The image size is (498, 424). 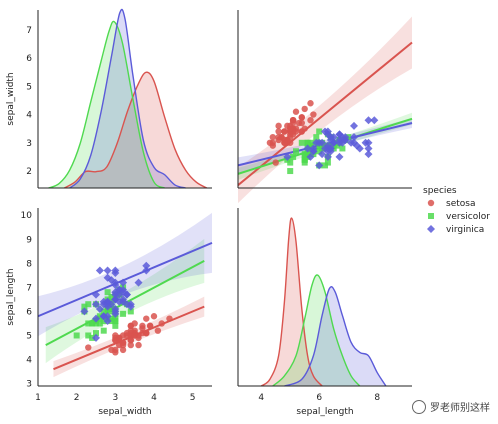 I want to click on legend-title: species, so click(x=440, y=191).